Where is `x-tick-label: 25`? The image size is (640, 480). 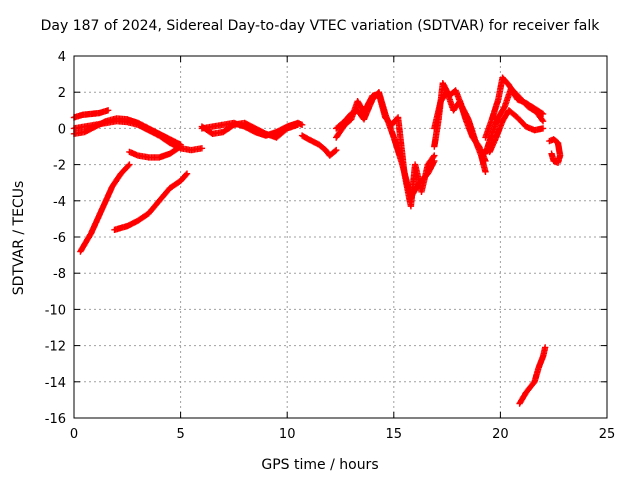
x-tick-label: 25 is located at coordinates (607, 434).